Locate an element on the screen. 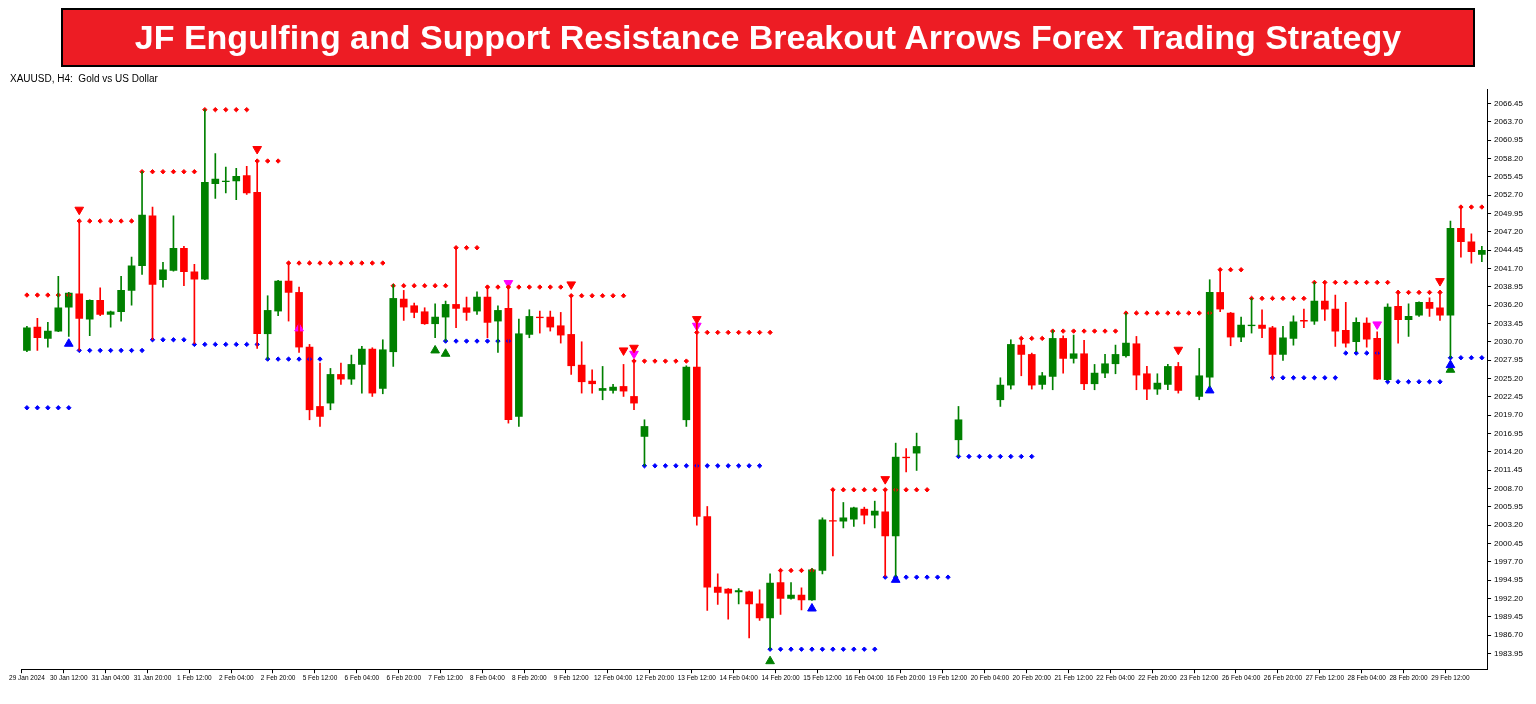 The width and height of the screenshot is (1536, 704). y-tick-label: 2003.20 is located at coordinates (1509, 525).